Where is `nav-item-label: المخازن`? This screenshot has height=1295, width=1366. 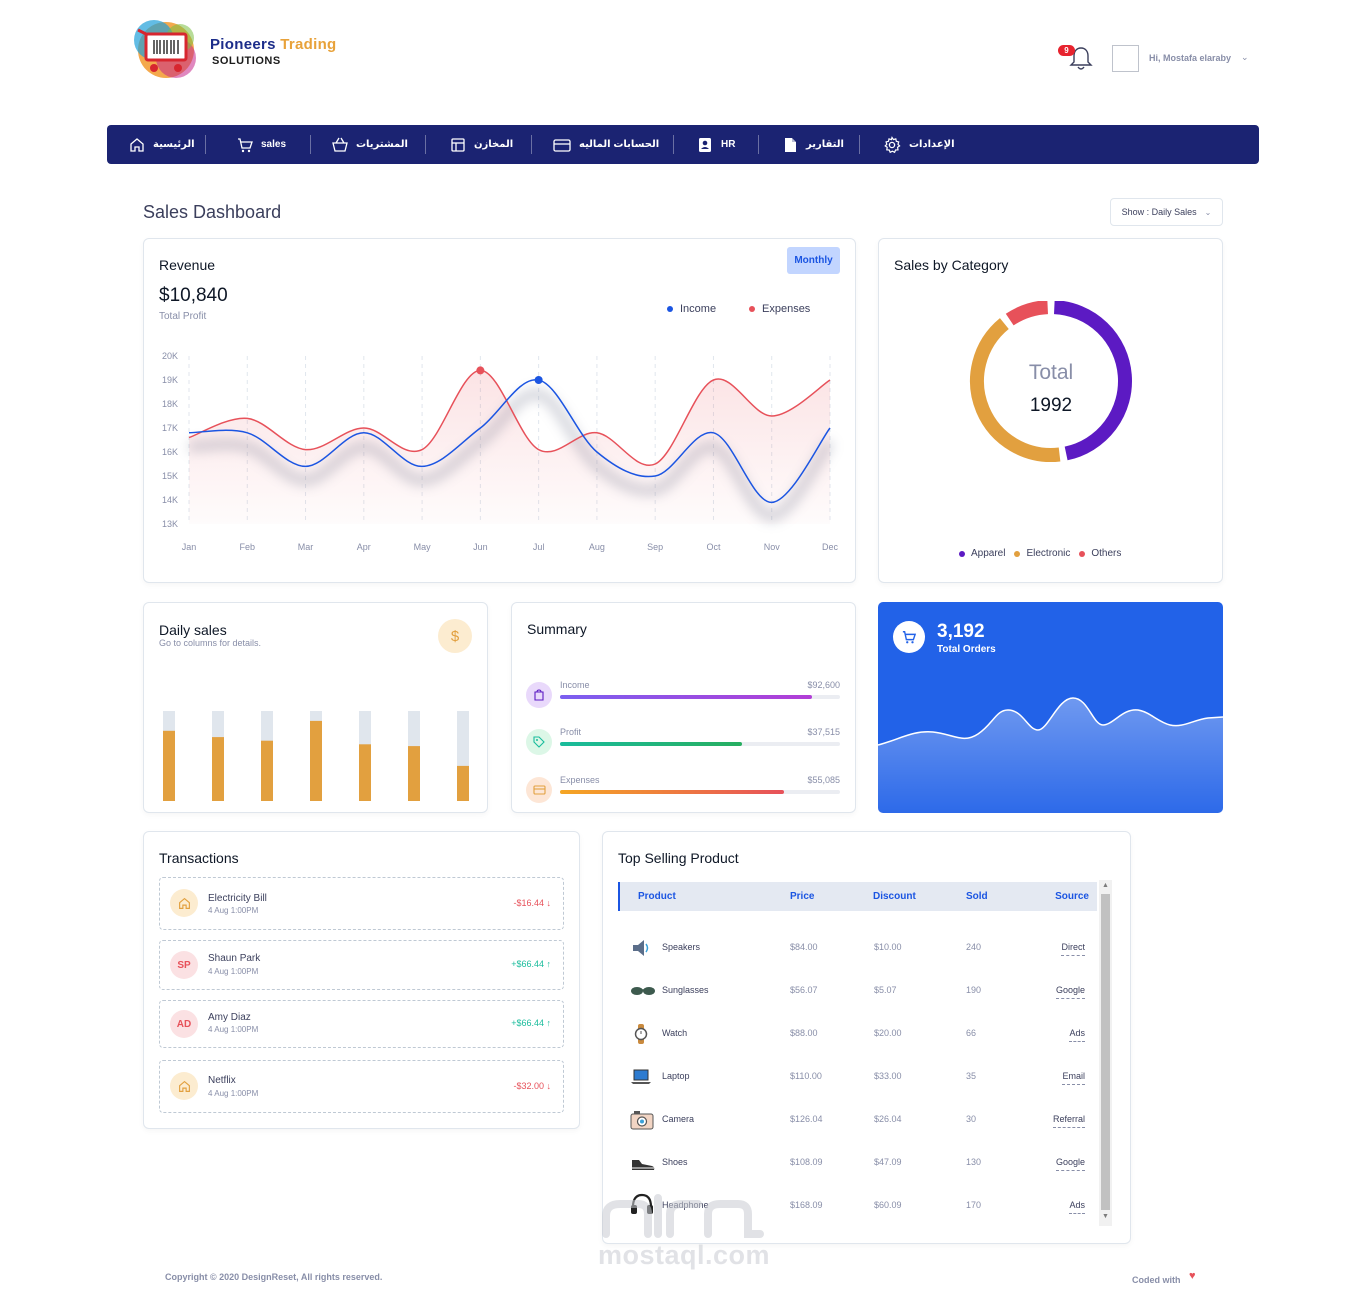 nav-item-label: المخازن is located at coordinates (494, 144).